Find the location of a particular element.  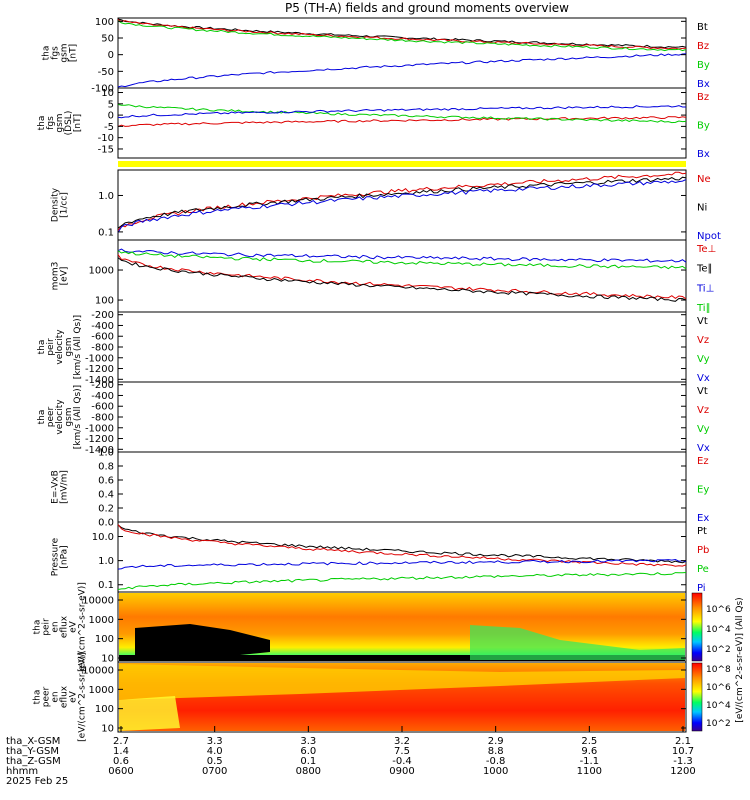

panel-pressure is located at coordinates (402, 557).